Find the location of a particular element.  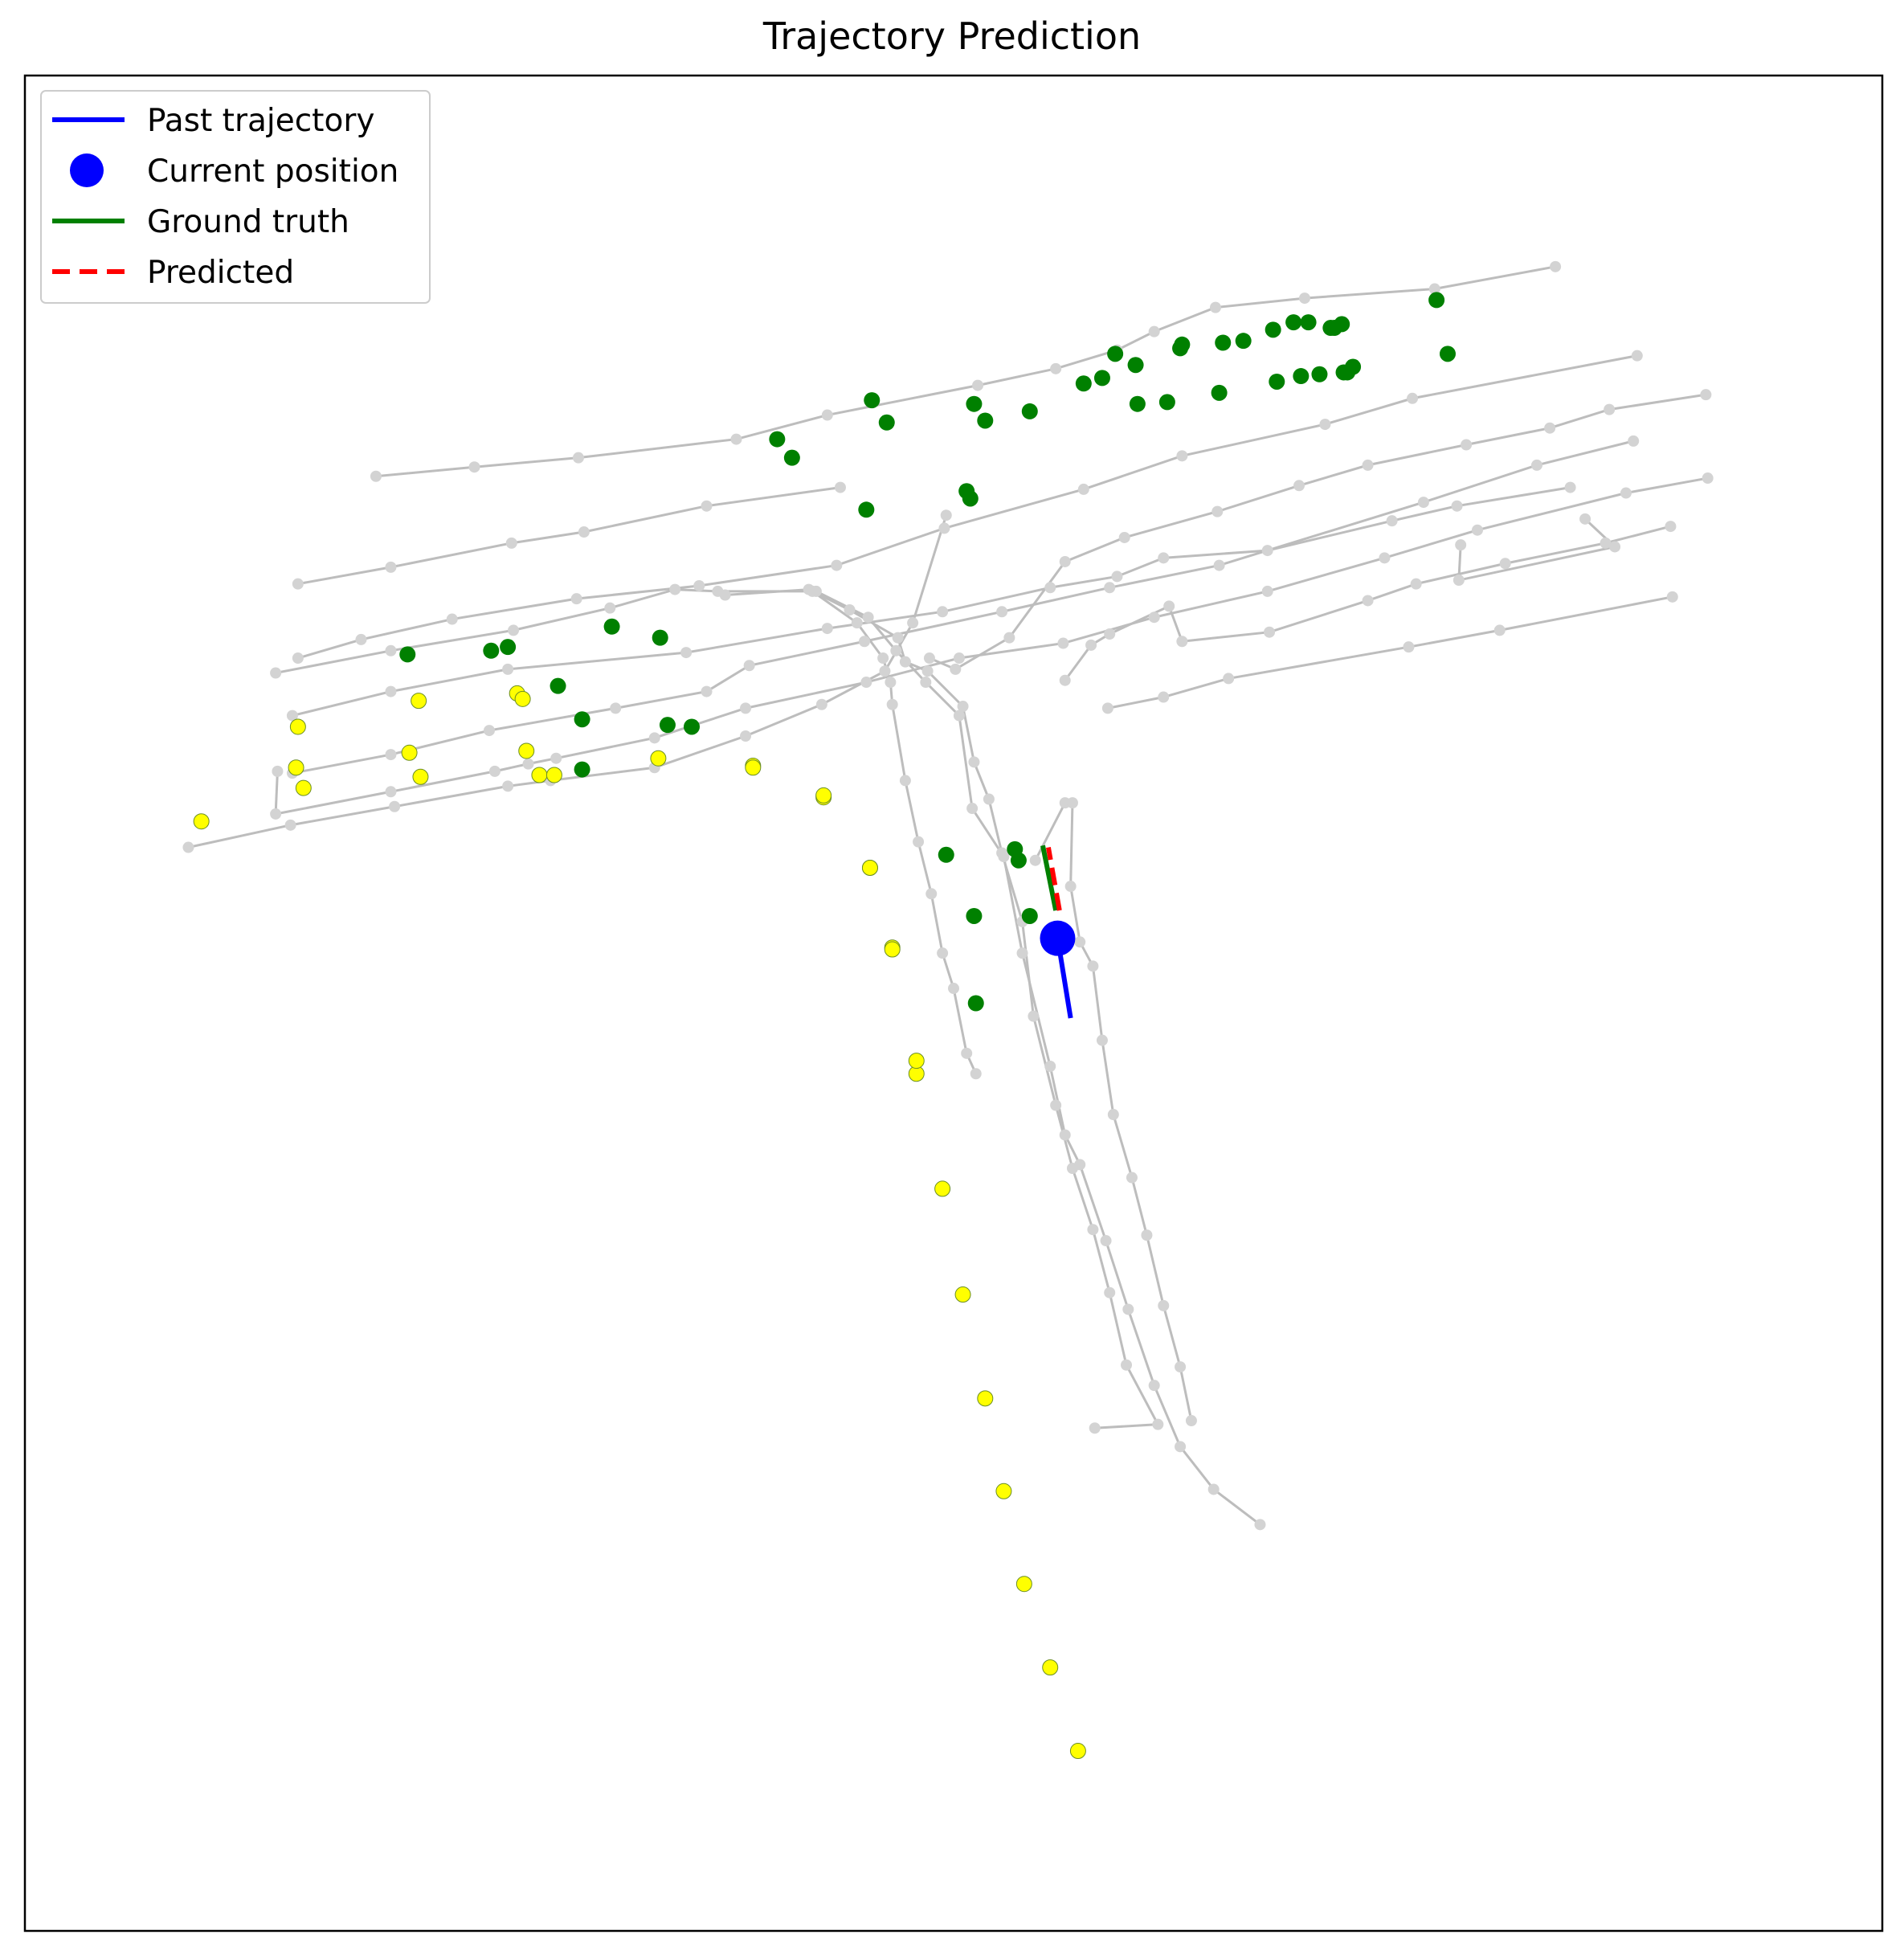

legend-label: Current position is located at coordinates (272, 171).